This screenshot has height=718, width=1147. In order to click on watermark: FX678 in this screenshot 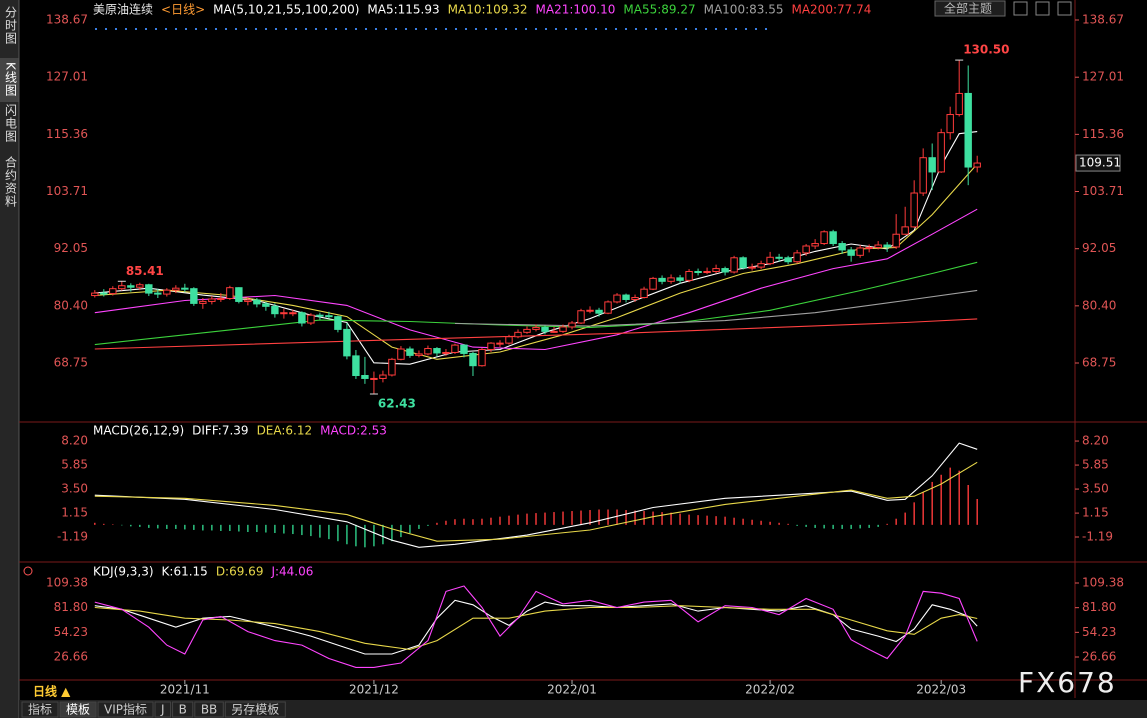, I will do `click(1067, 682)`.